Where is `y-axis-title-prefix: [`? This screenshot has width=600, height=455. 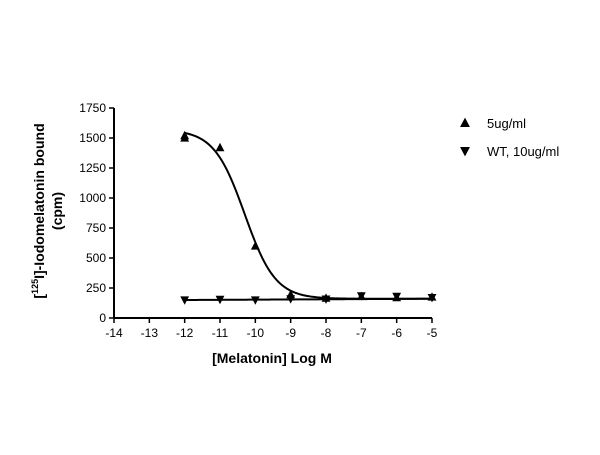 y-axis-title-prefix: [ is located at coordinates (39, 296).